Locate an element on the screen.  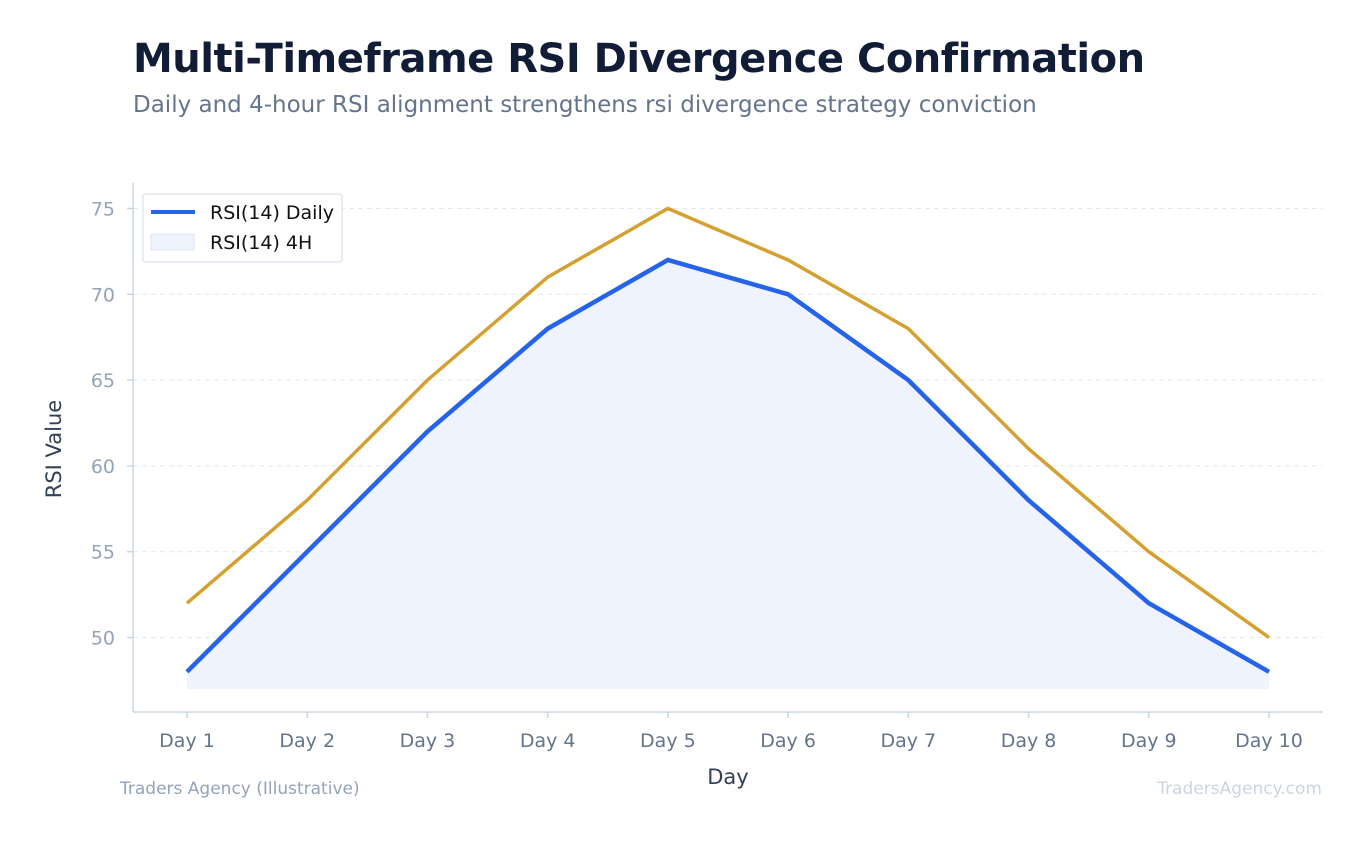
x-tick-label-6: Day 6 is located at coordinates (788, 741).